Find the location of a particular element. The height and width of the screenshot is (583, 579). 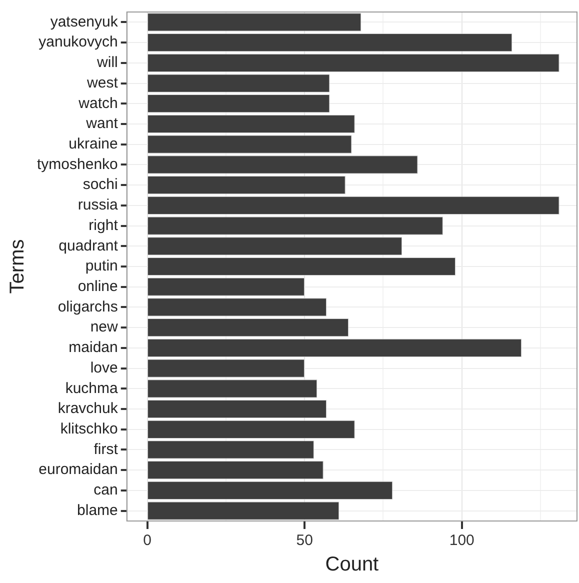

x-axis-title: Count is located at coordinates (352, 565).